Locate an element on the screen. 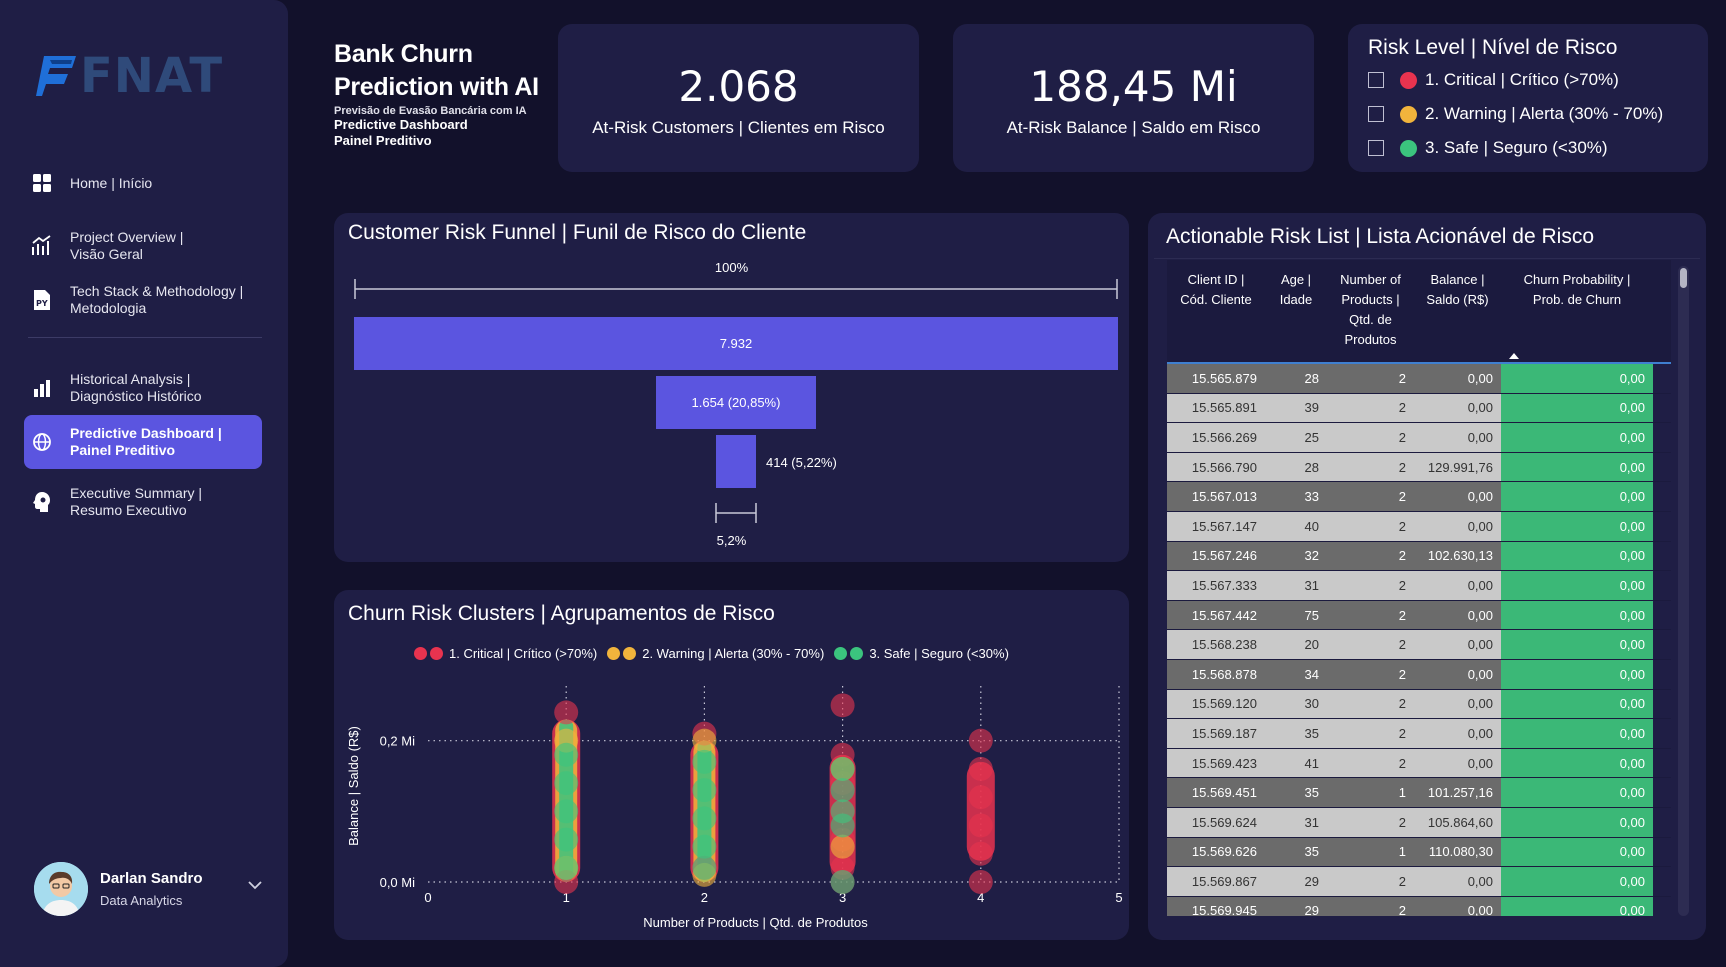 The image size is (1726, 967). funnel-stage-at-risk: 1.654 (20,85%) is located at coordinates (736, 402).